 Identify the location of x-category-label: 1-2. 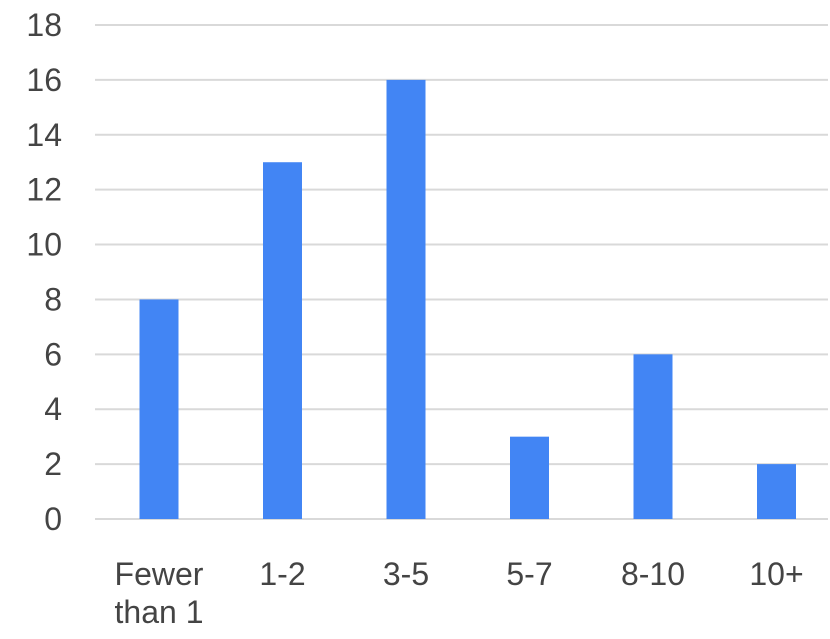
(282, 574).